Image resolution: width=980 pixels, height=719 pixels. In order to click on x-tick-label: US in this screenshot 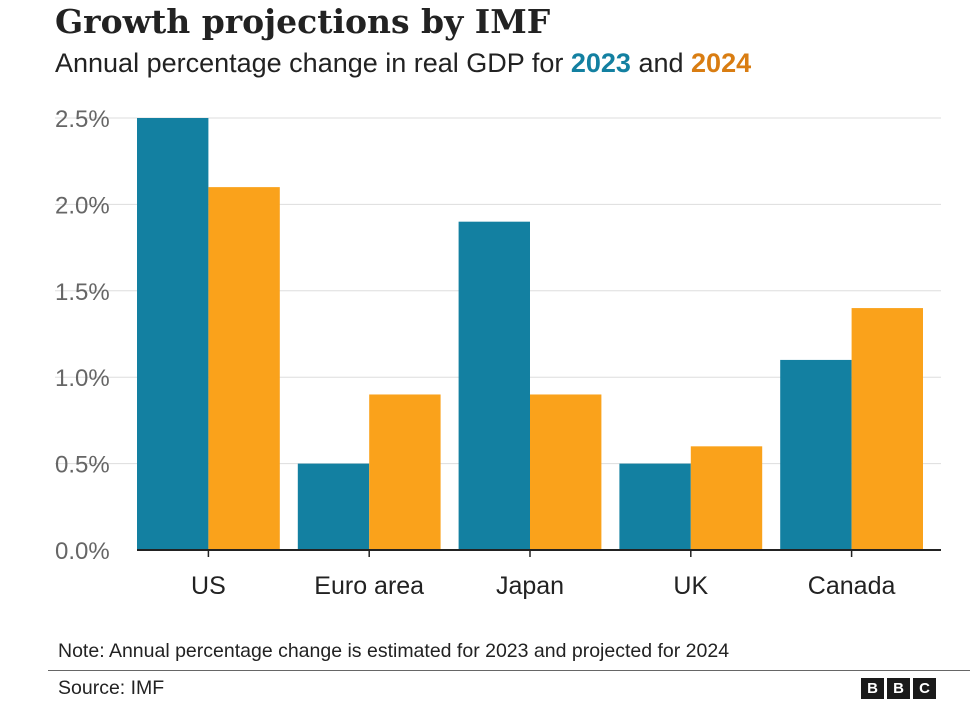, I will do `click(208, 586)`.